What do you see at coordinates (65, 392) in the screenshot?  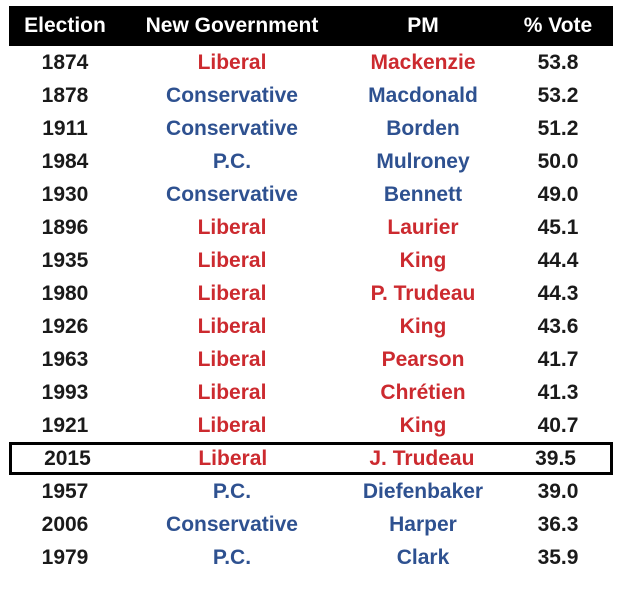 I see `election-year-cell: 1993` at bounding box center [65, 392].